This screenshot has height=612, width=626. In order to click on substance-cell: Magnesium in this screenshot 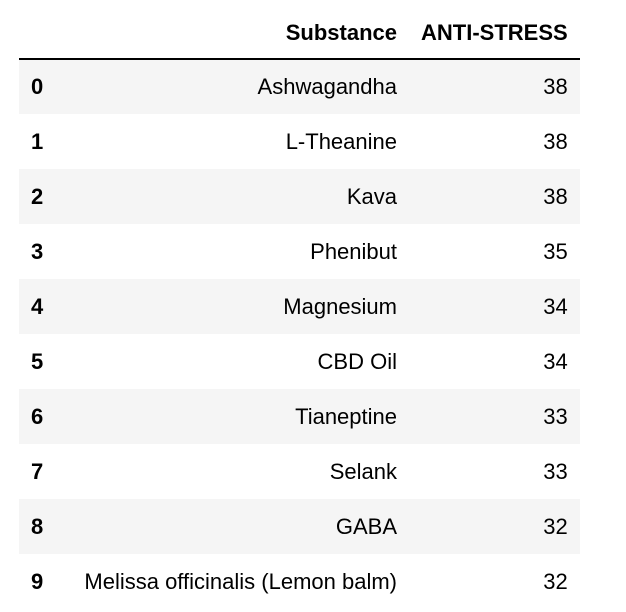, I will do `click(340, 306)`.